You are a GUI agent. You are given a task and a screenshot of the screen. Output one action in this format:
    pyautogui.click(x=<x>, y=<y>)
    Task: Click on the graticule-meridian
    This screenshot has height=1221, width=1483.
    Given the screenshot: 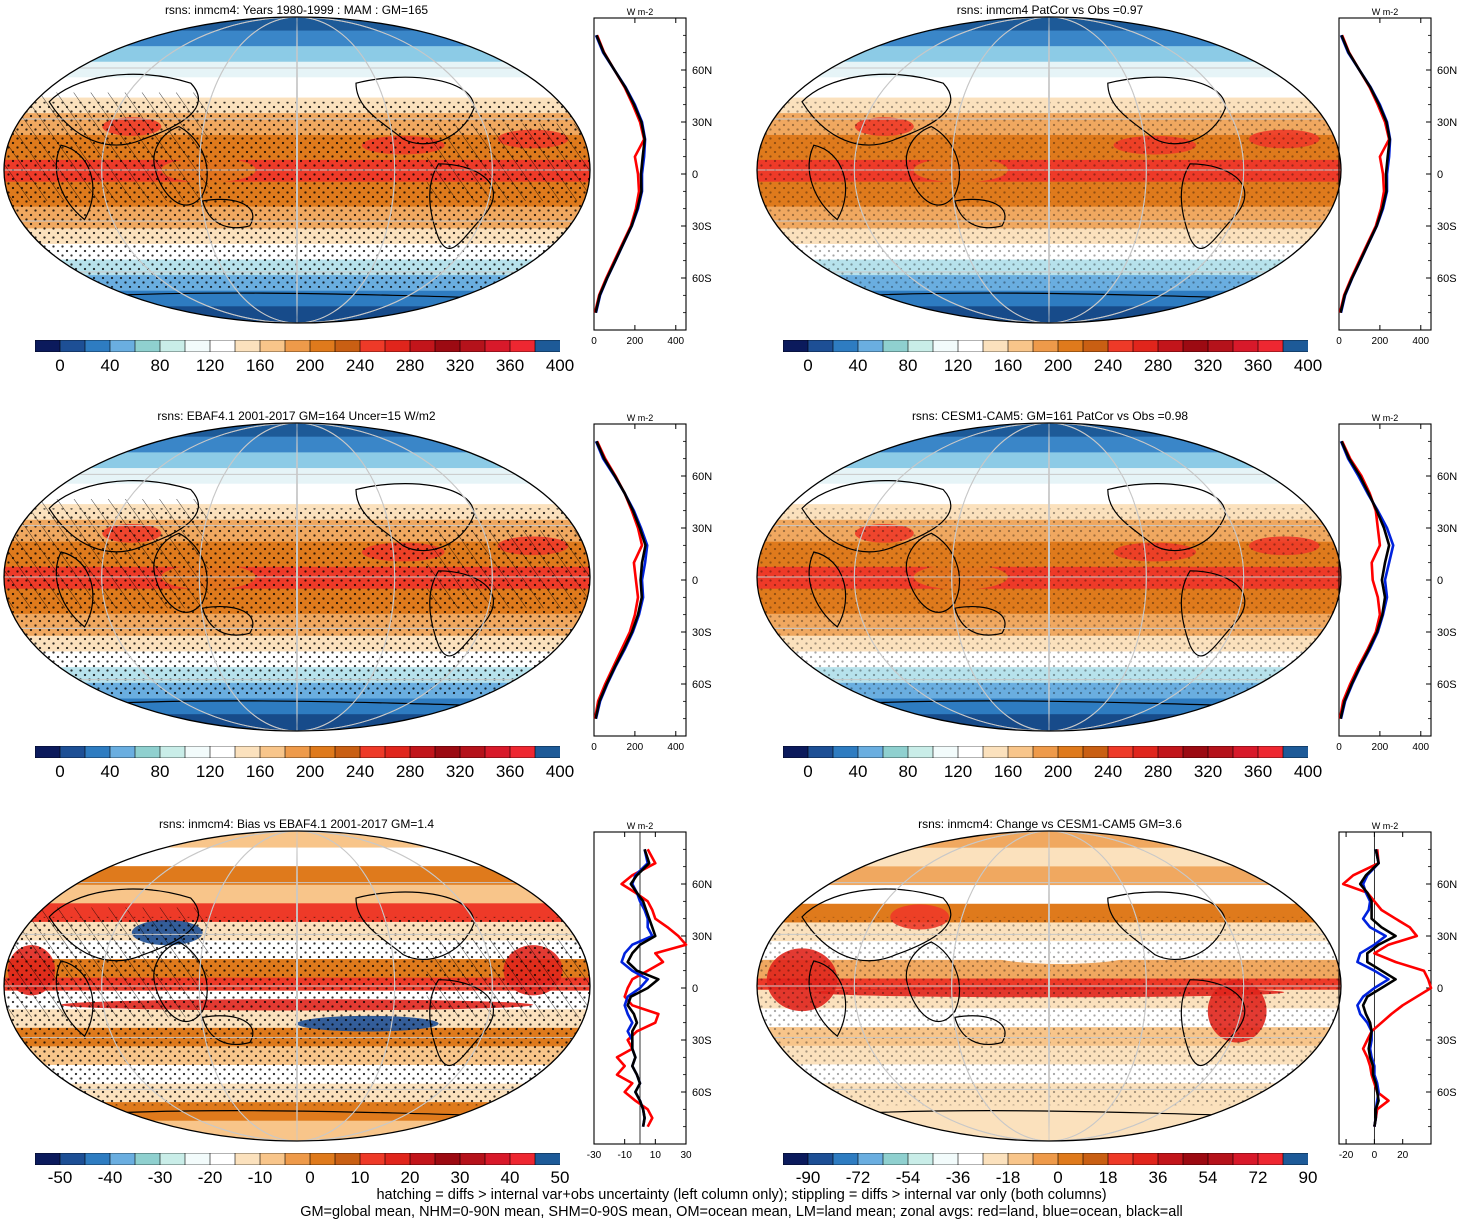 What is the action you would take?
    pyautogui.click(x=297, y=170)
    